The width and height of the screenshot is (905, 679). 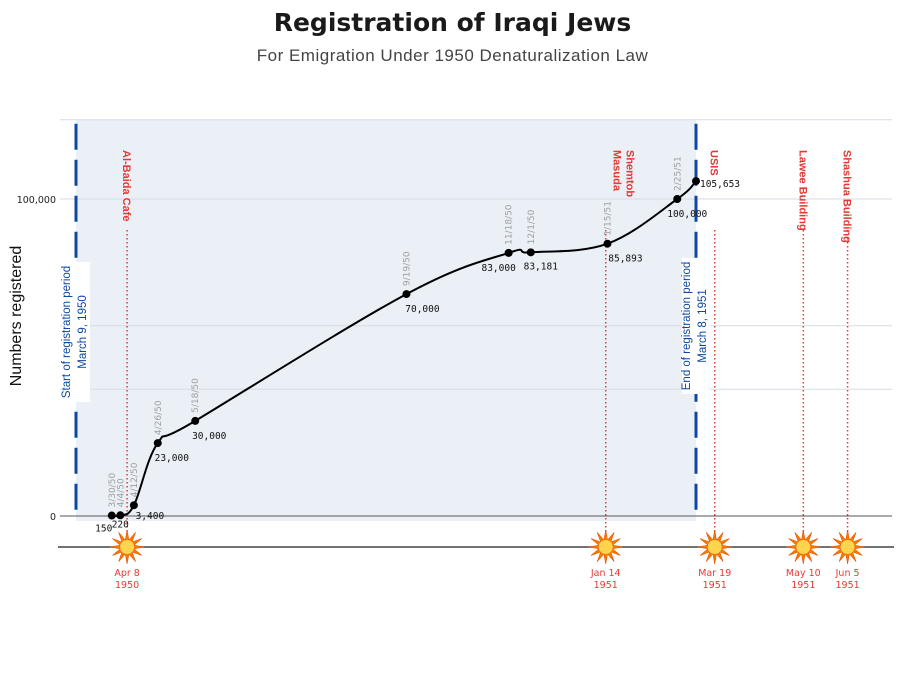 I want to click on date-label: 12/1/50, so click(x=532, y=226).